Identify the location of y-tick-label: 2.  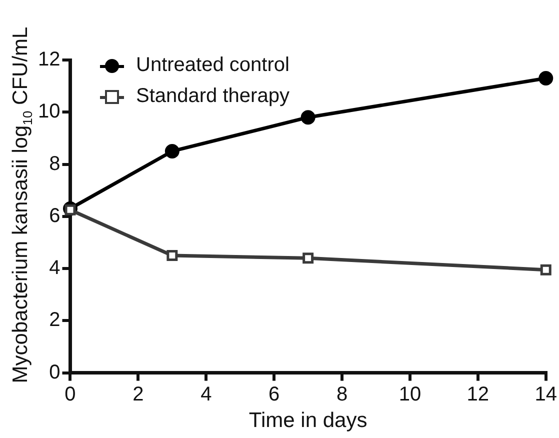
(54, 320).